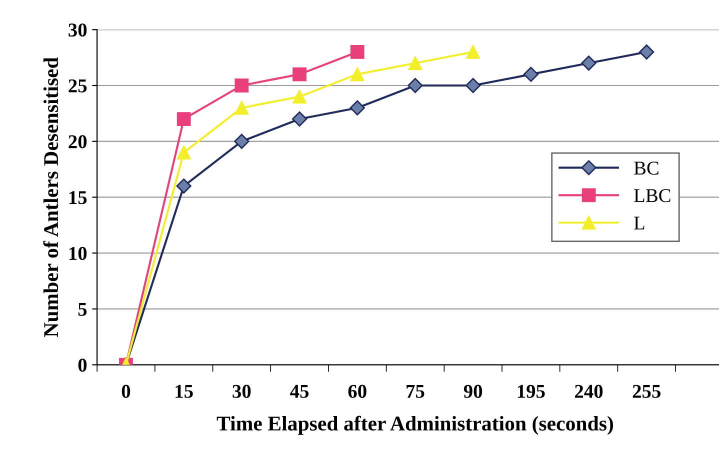 This screenshot has height=456, width=719. What do you see at coordinates (126, 391) in the screenshot?
I see `x-tick-label: 0` at bounding box center [126, 391].